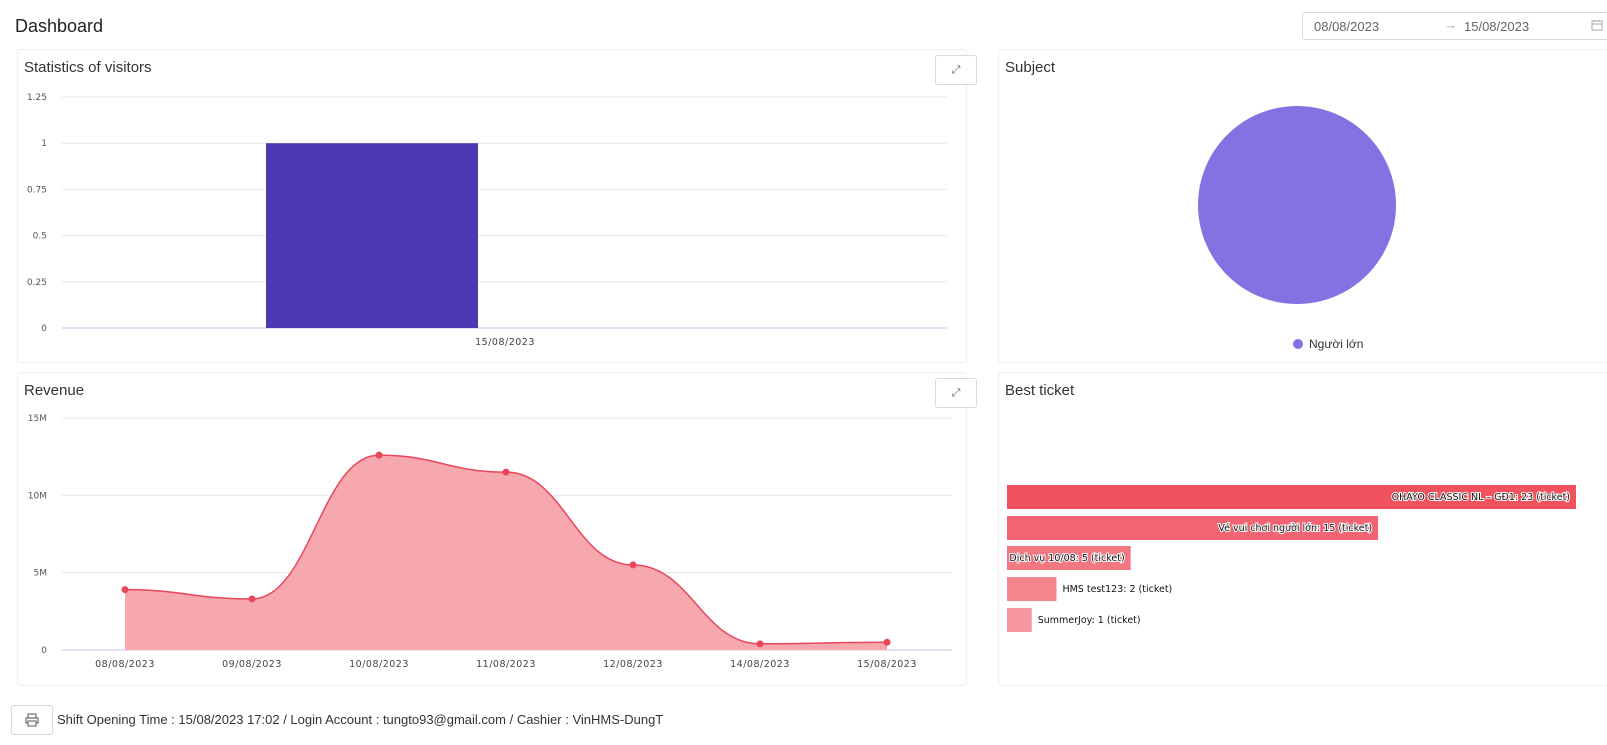 The width and height of the screenshot is (1607, 745). Describe the element at coordinates (1450, 24) in the screenshot. I see `date-range-arrow-icon: →` at that location.